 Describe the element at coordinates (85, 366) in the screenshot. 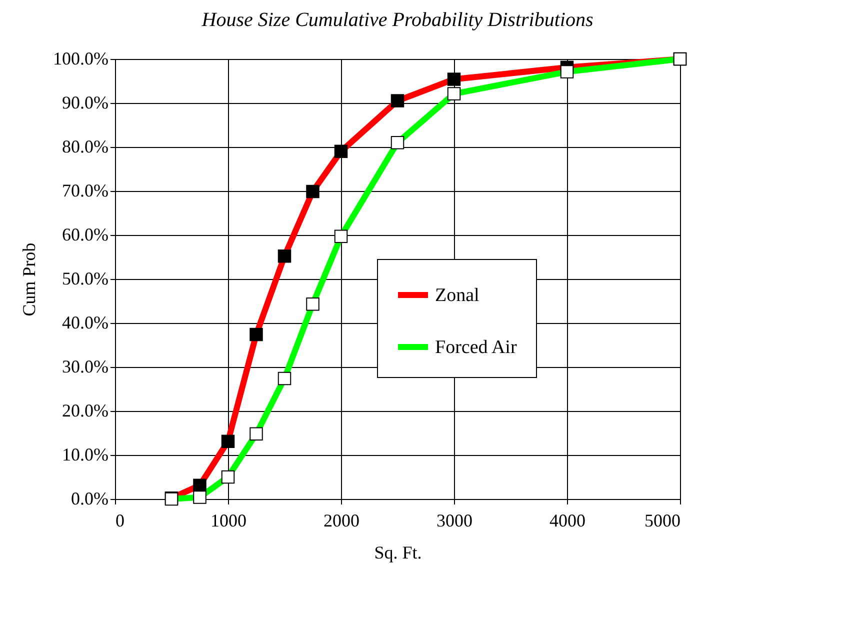

I see `y-tick-label: 30.0%` at that location.